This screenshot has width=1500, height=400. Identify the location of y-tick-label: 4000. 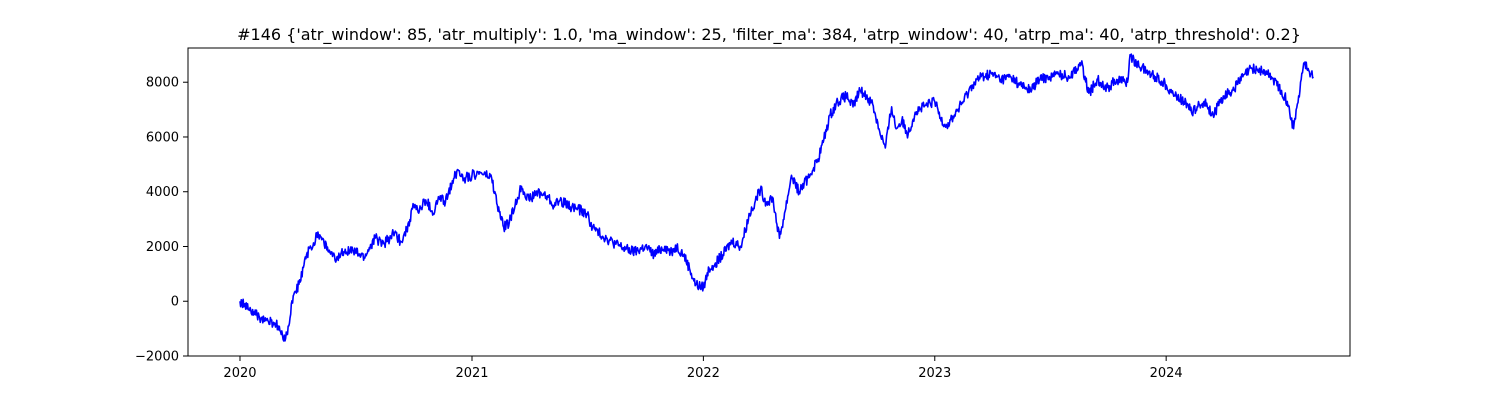
(162, 192).